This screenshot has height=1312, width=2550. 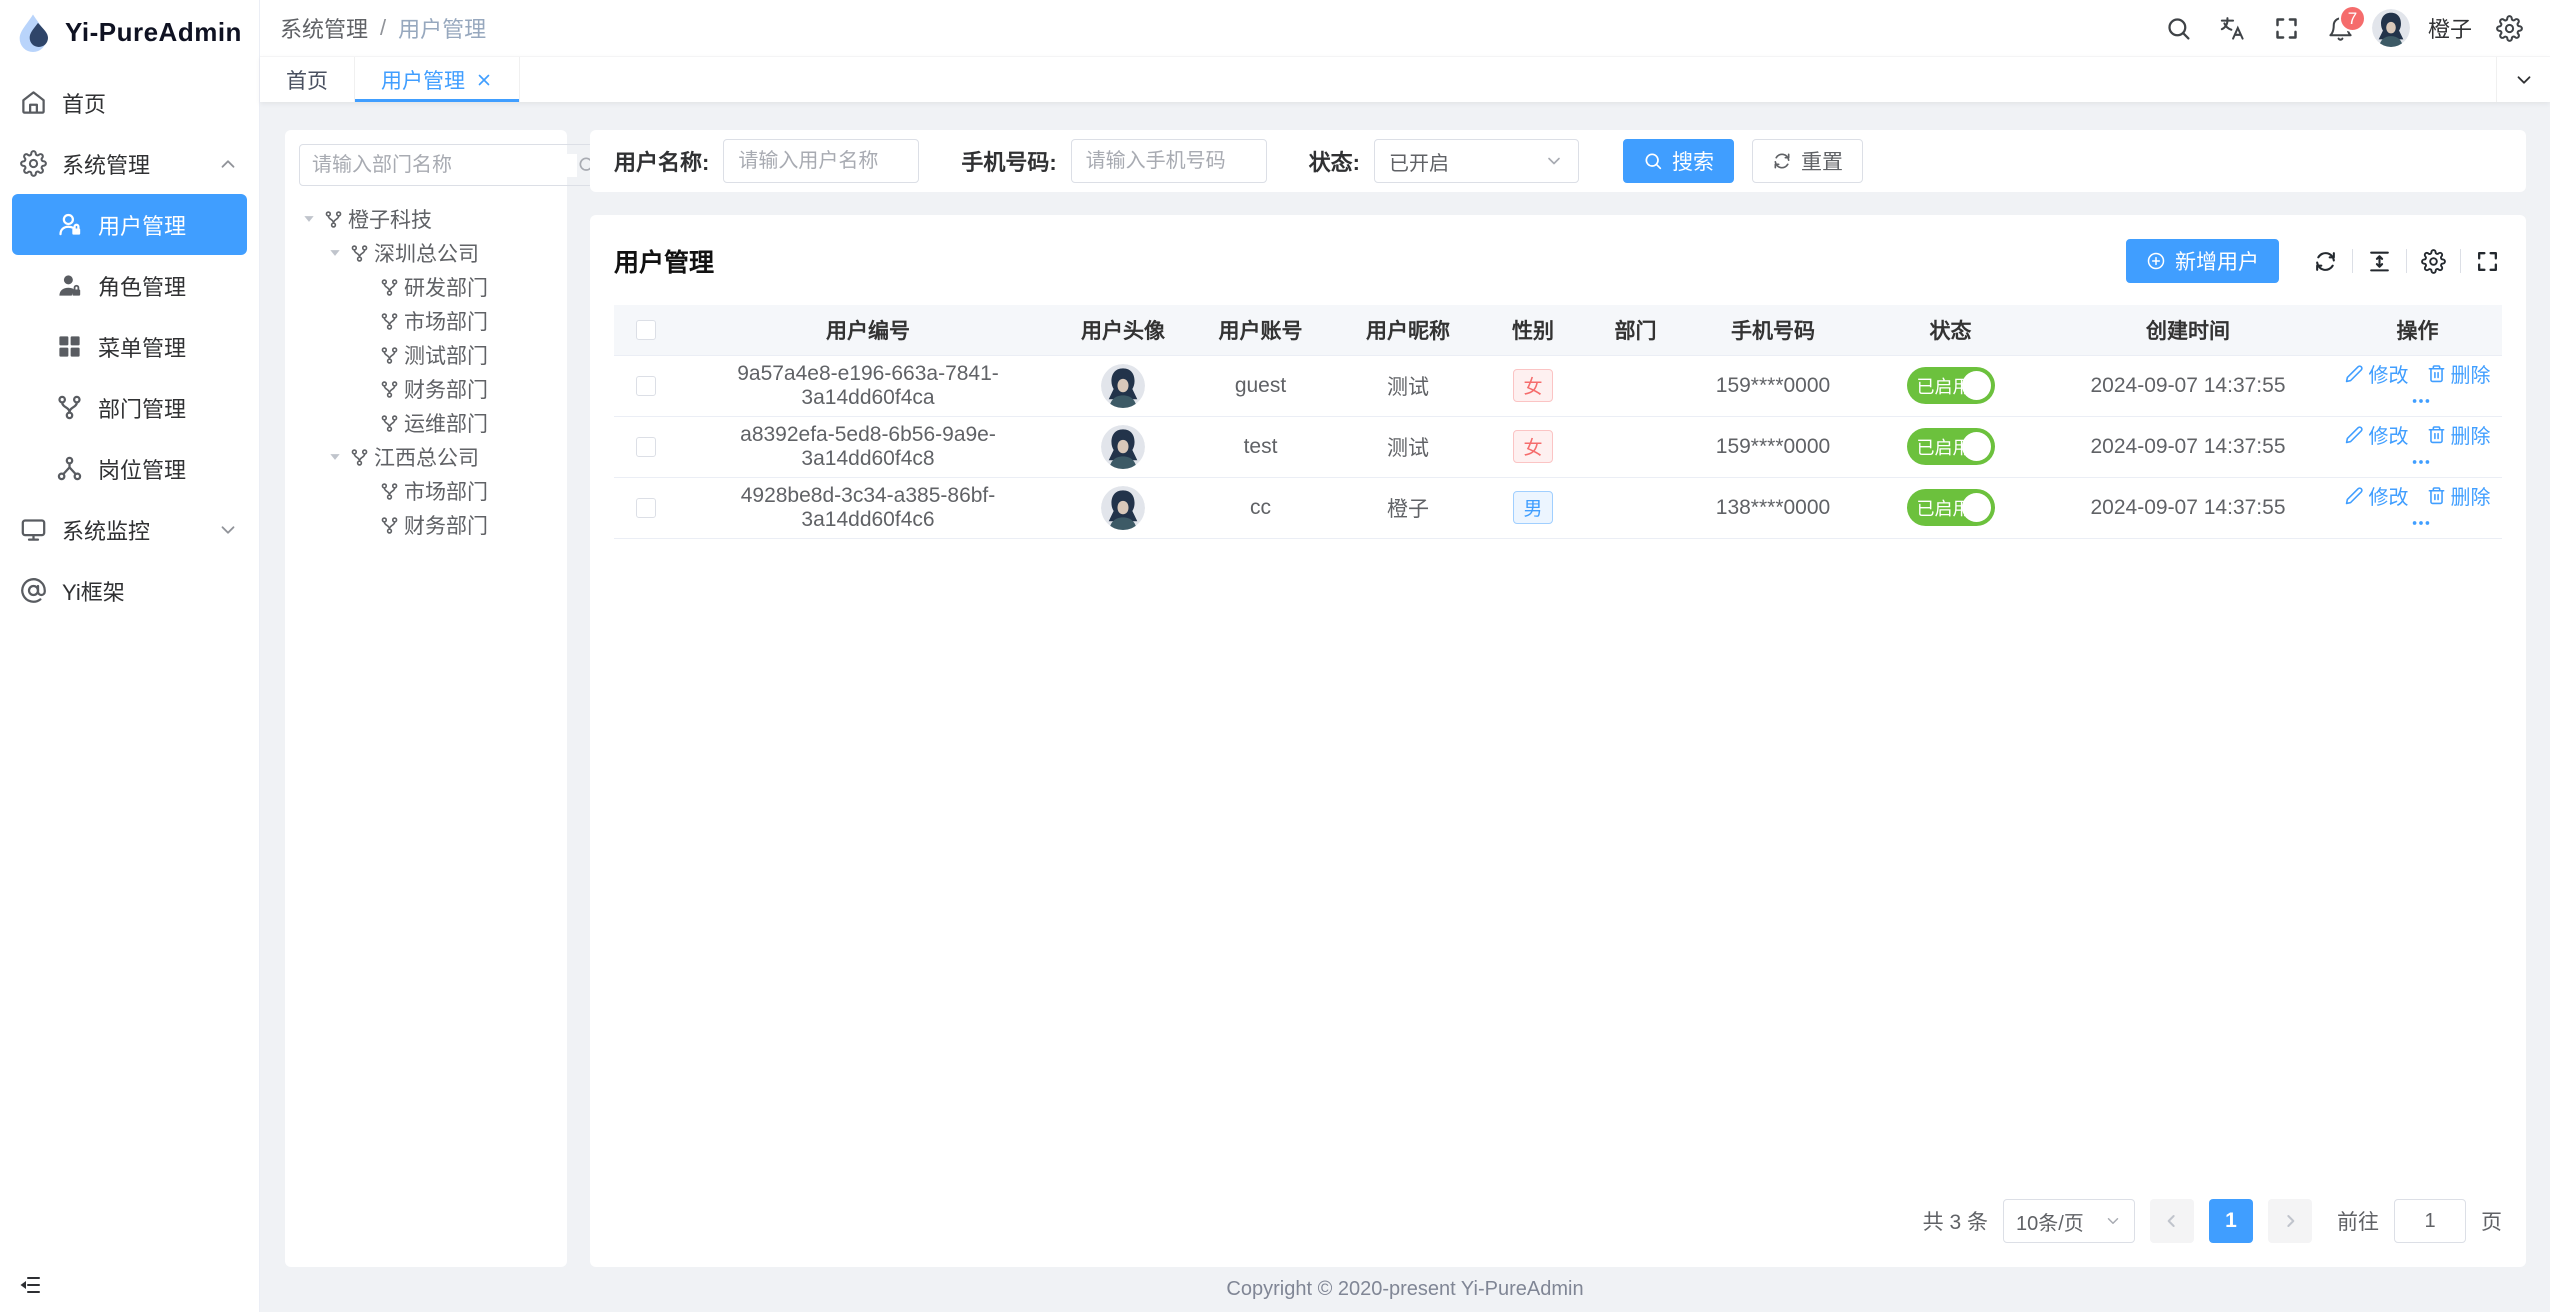 What do you see at coordinates (129, 1285) in the screenshot?
I see `collapse-sidebar-button` at bounding box center [129, 1285].